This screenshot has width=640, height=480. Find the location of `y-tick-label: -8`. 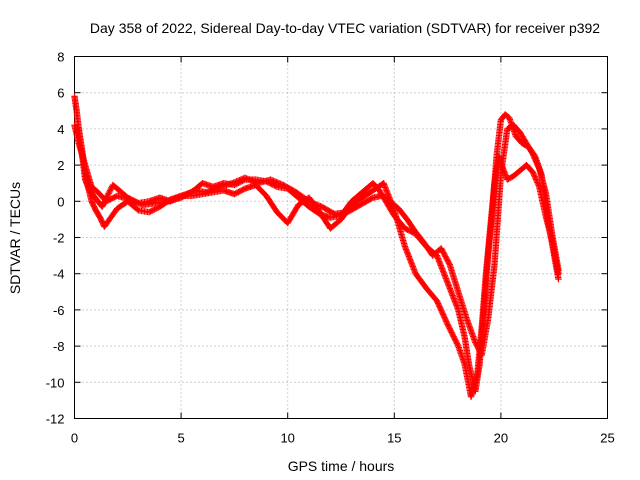

y-tick-label: -8 is located at coordinates (59, 346).